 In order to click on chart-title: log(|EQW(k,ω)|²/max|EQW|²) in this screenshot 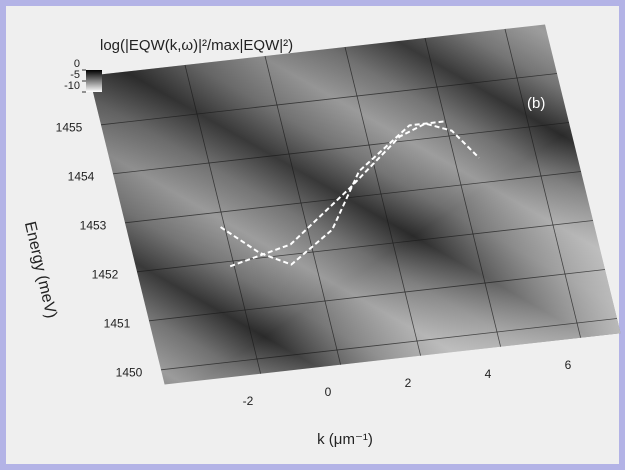, I will do `click(196, 45)`.